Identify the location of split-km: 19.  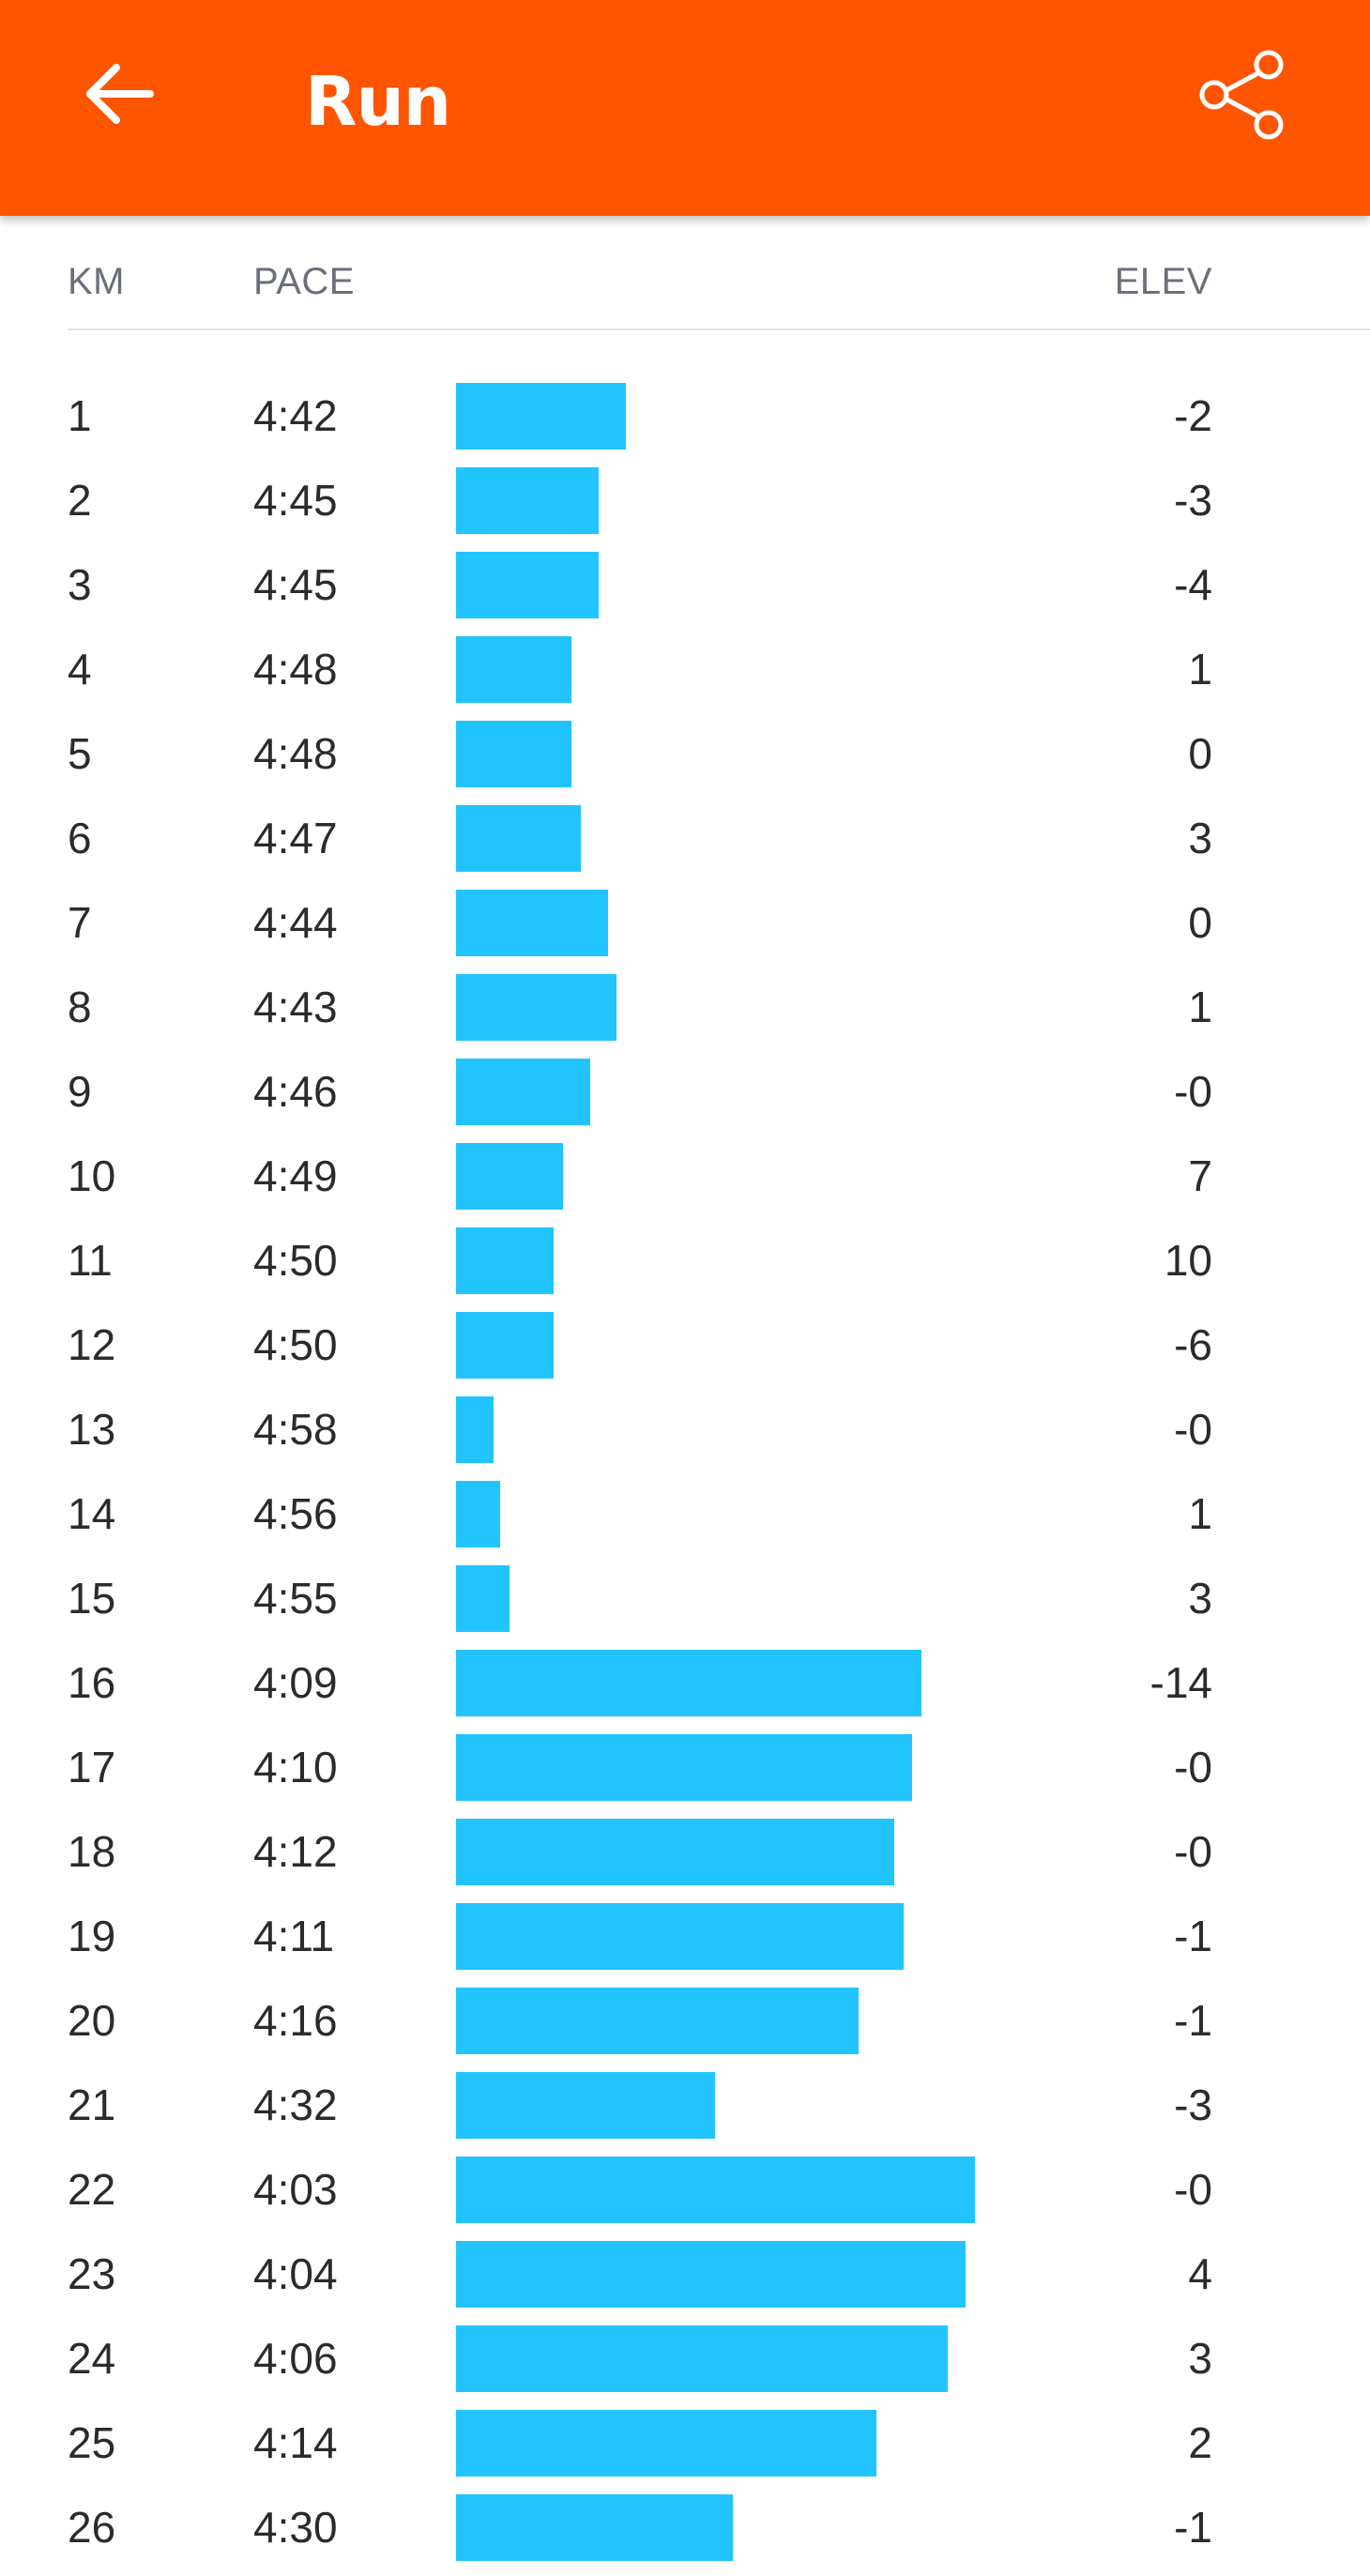
(92, 1936).